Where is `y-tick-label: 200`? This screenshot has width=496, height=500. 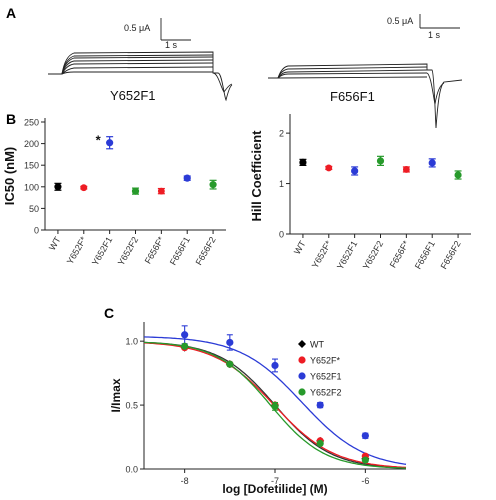
y-tick-label: 200 is located at coordinates (31, 144).